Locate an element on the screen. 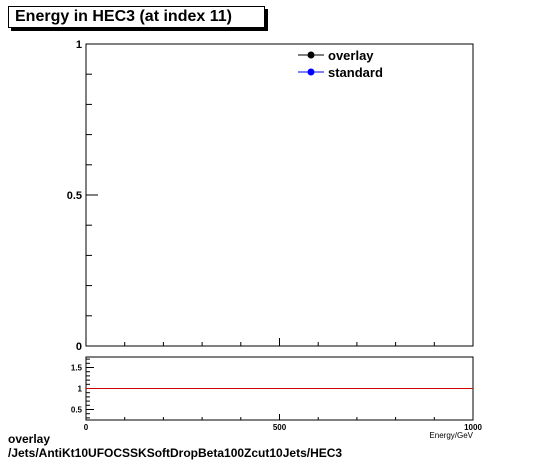 The width and height of the screenshot is (546, 462). chart-title: Energy in HEC3 (at index 11) is located at coordinates (123, 16).